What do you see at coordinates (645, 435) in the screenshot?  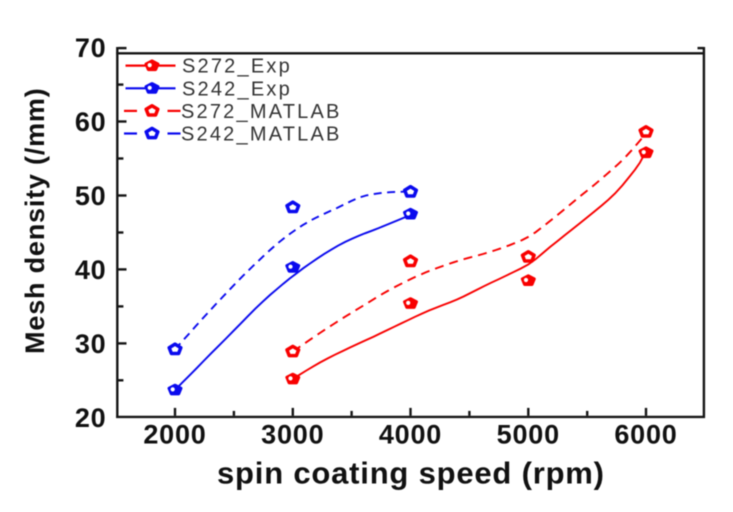 I see `svg-text: 6000` at bounding box center [645, 435].